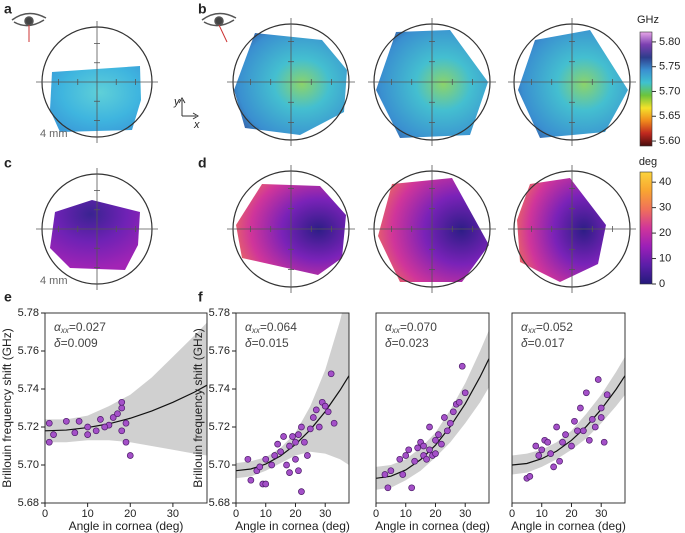  What do you see at coordinates (662, 284) in the screenshot?
I see `colorbar-tick-label: 0` at bounding box center [662, 284].